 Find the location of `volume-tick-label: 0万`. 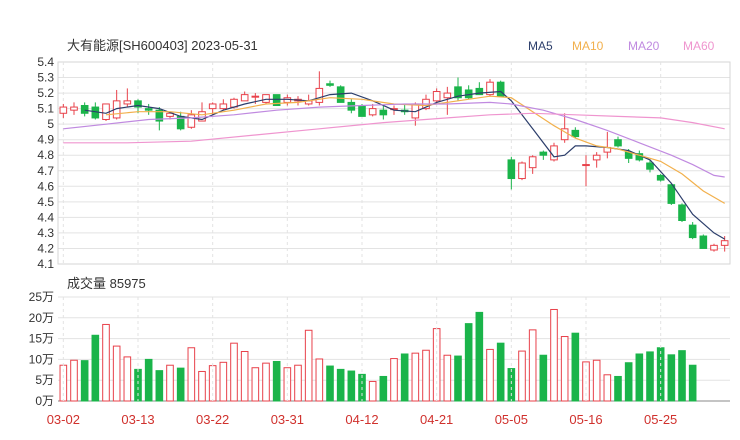

volume-tick-label: 0万 is located at coordinates (44, 401).